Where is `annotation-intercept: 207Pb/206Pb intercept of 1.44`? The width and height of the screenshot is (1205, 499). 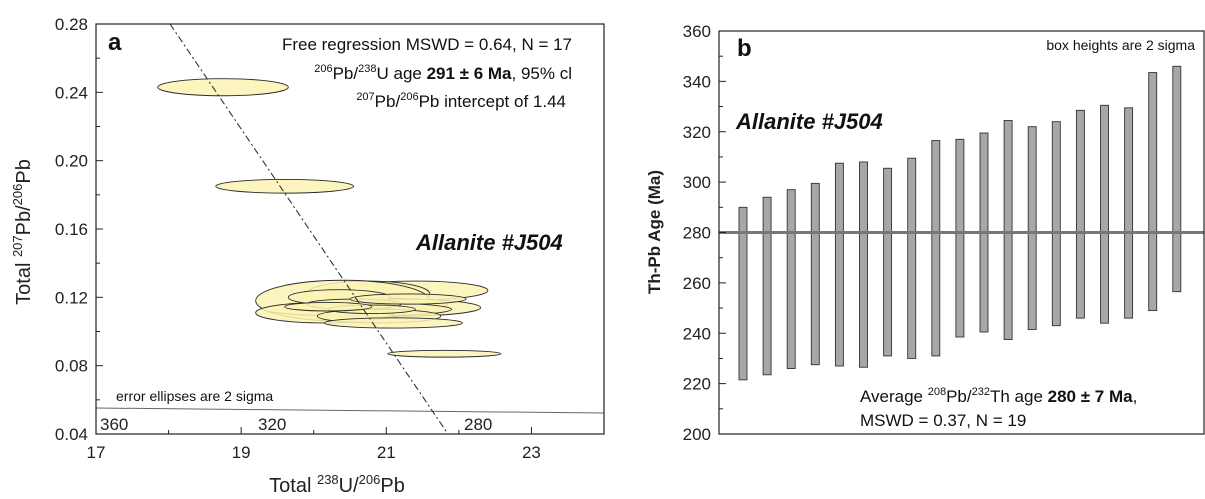
annotation-intercept: 207Pb/206Pb intercept of 1.44 is located at coordinates (461, 101).